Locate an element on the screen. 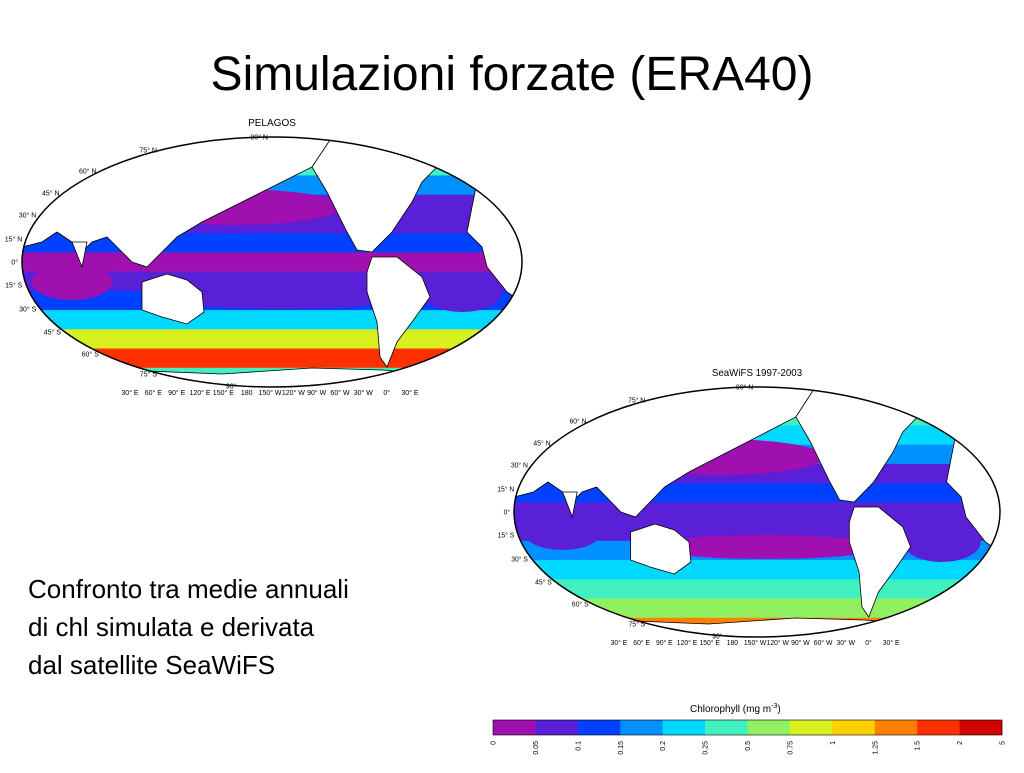  lon-label: 150° E is located at coordinates (223, 393).